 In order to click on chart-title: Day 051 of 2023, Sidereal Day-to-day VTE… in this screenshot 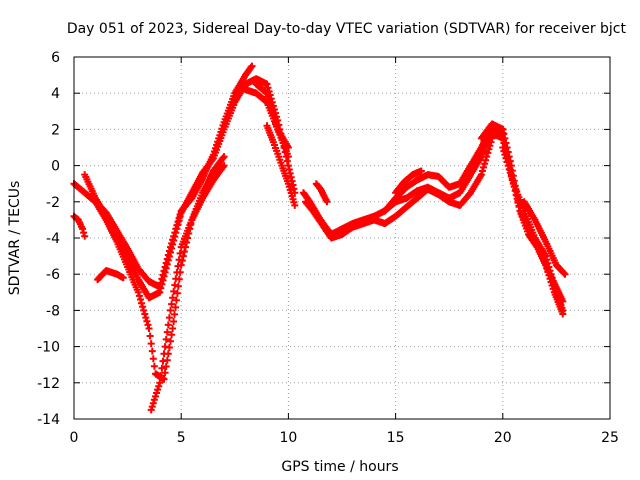, I will do `click(347, 29)`.